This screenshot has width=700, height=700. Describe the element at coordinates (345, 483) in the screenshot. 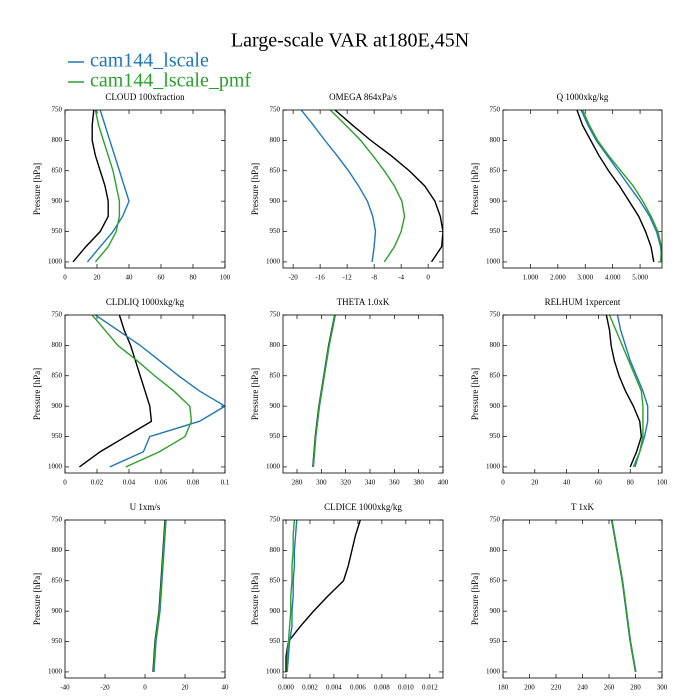

I see `x-tick-label: 320` at that location.